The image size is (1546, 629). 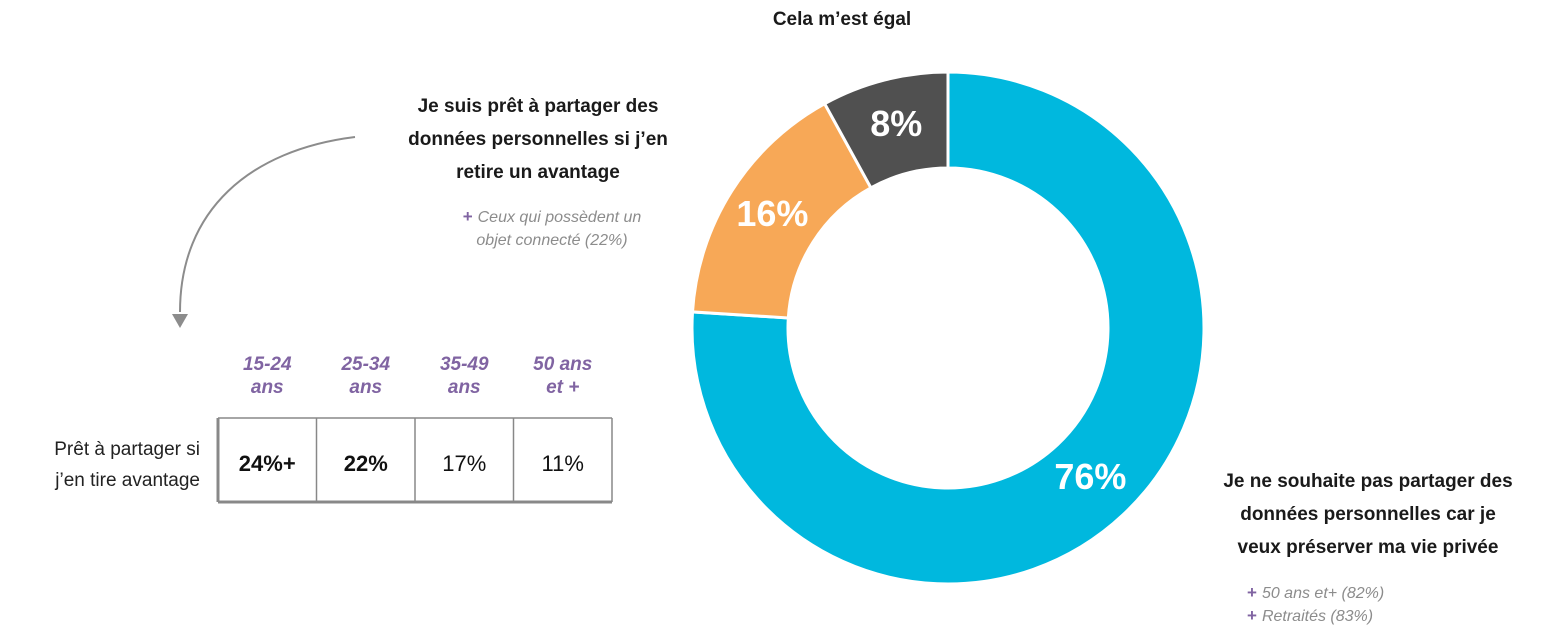 I want to click on arrow-head, so click(x=180, y=321).